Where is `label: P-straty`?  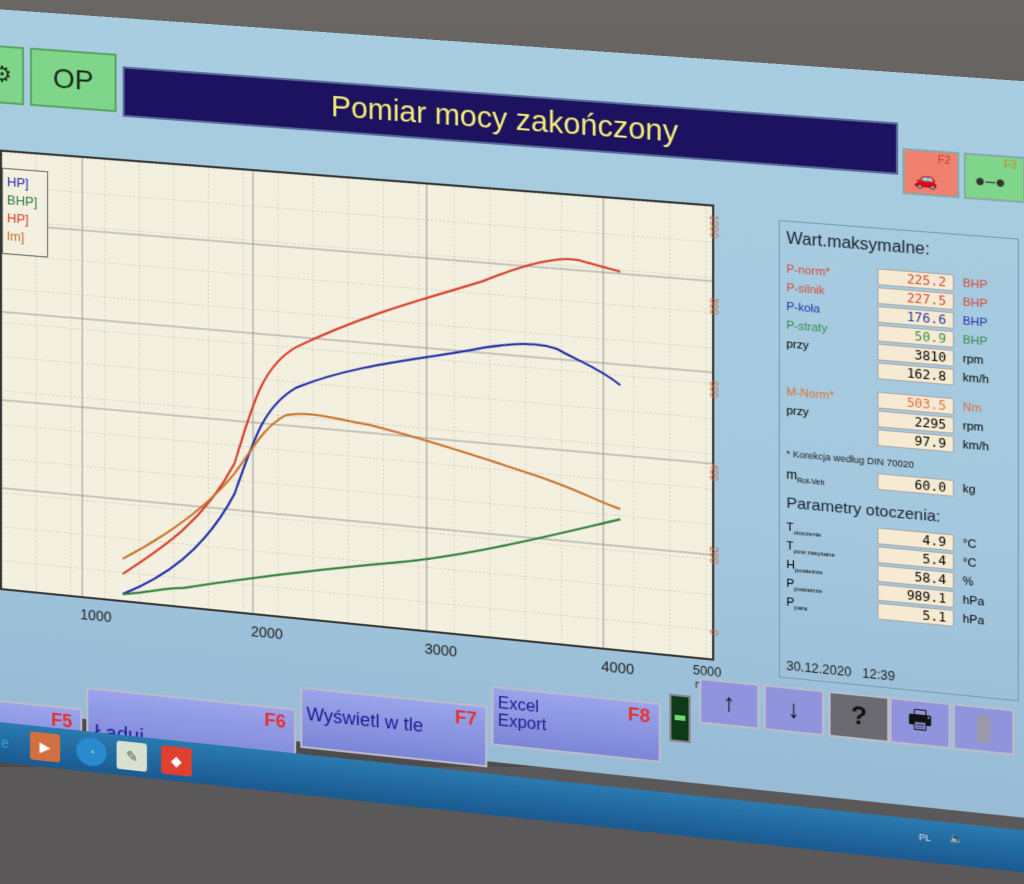
label: P-straty is located at coordinates (807, 327).